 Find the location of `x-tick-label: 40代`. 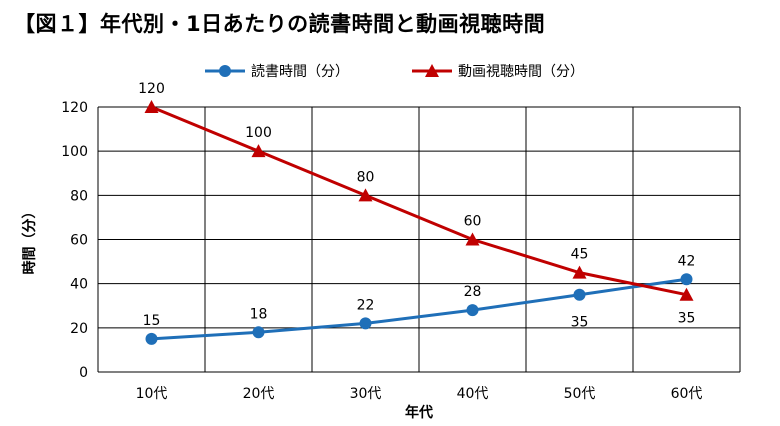

x-tick-label: 40代 is located at coordinates (473, 394).